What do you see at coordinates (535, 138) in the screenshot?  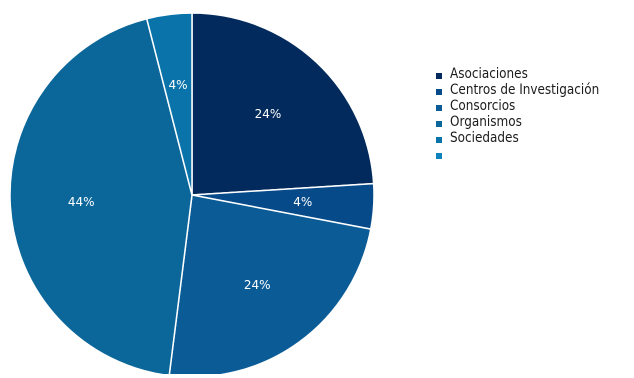 I see `legend-item: Sociedades` at bounding box center [535, 138].